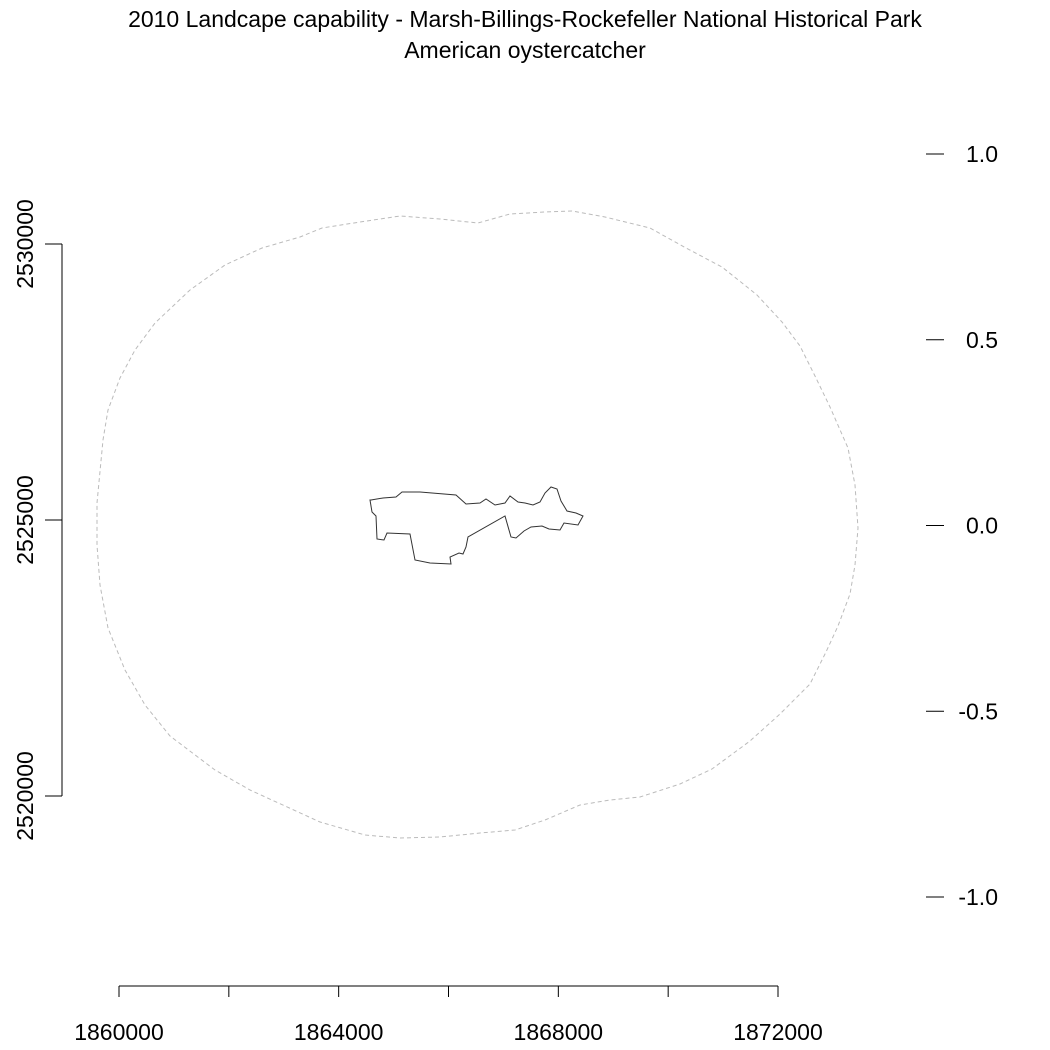  What do you see at coordinates (559, 1032) in the screenshot?
I see `x-axis-tick-label: 1868000` at bounding box center [559, 1032].